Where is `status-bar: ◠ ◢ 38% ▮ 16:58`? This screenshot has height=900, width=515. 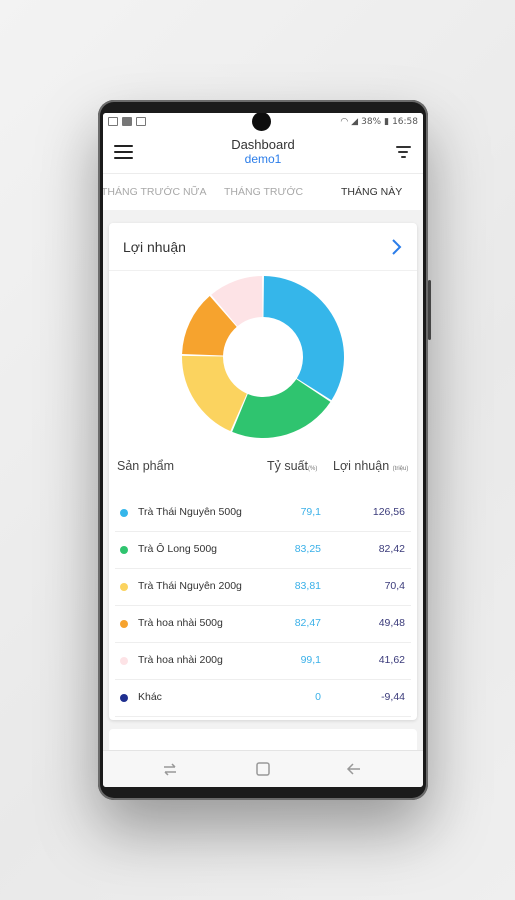
status-bar: ◠ ◢ 38% ▮ 16:58 is located at coordinates (263, 122).